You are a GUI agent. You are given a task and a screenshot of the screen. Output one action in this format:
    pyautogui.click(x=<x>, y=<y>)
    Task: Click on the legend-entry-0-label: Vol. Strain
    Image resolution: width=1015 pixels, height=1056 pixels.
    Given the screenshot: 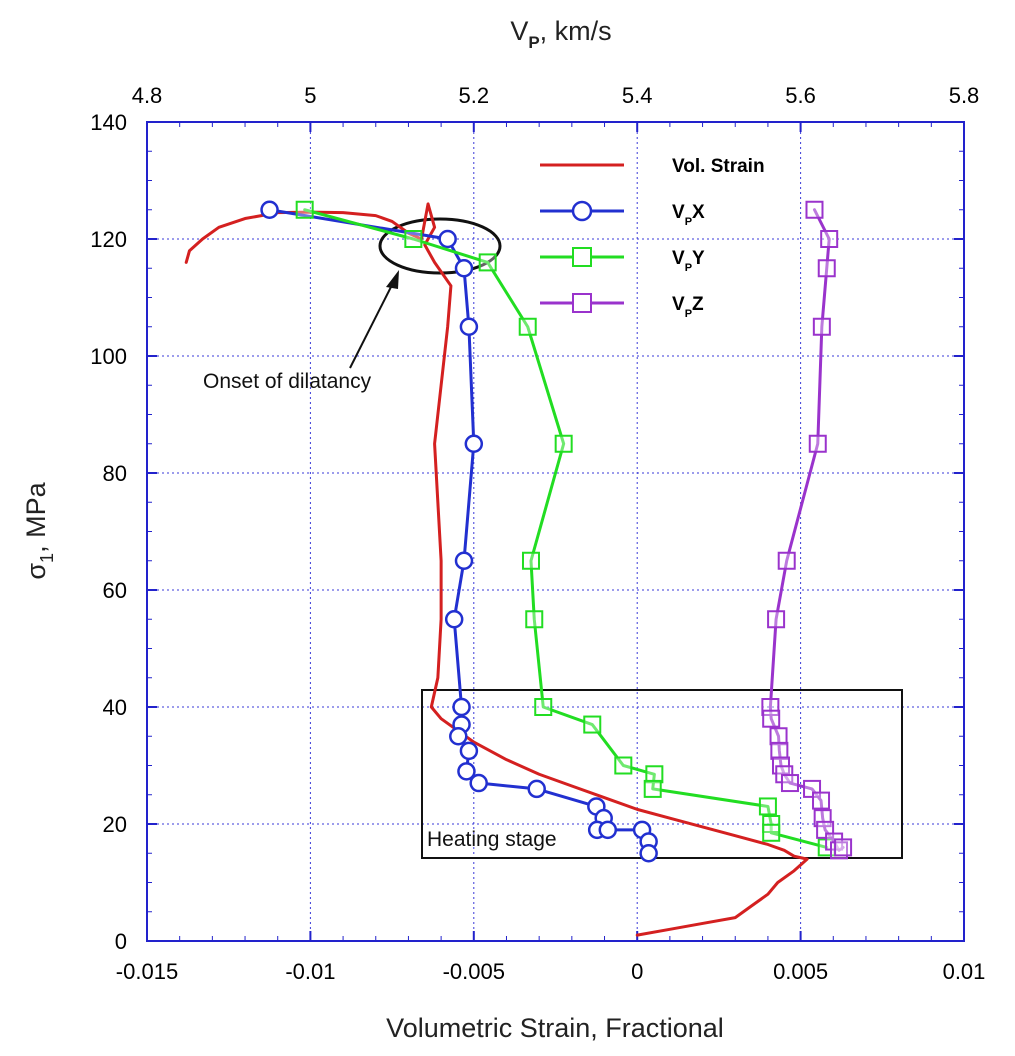 What is the action you would take?
    pyautogui.click(x=718, y=166)
    